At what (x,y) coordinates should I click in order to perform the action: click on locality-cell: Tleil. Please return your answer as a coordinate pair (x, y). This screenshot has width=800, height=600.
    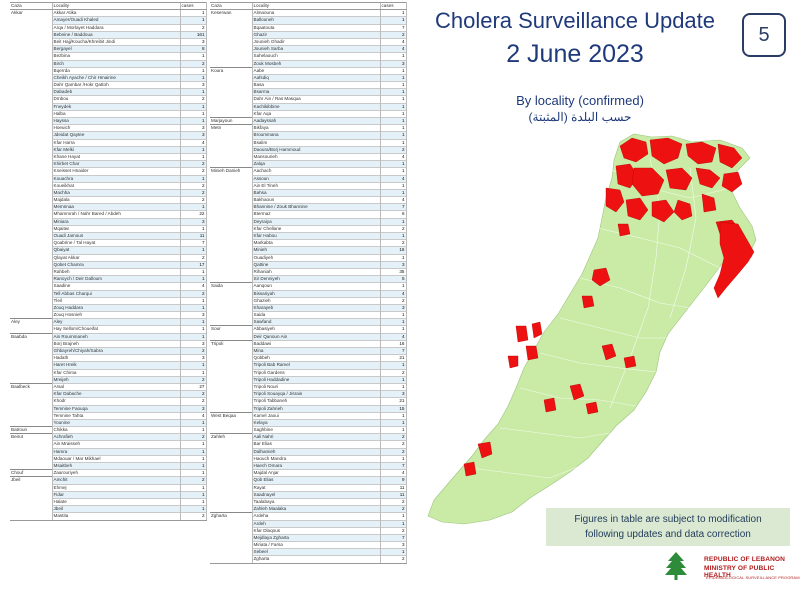
    Looking at the image, I should click on (115, 300).